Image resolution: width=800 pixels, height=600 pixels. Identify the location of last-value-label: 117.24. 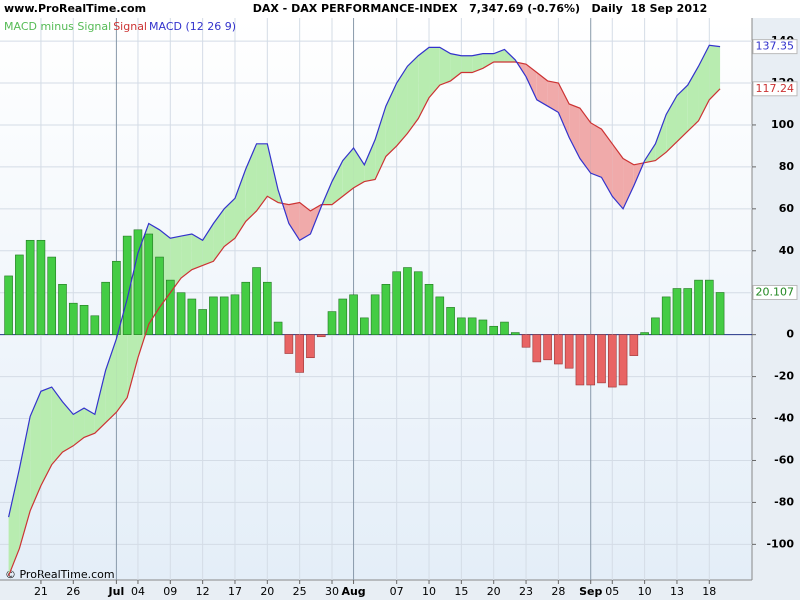
(775, 88).